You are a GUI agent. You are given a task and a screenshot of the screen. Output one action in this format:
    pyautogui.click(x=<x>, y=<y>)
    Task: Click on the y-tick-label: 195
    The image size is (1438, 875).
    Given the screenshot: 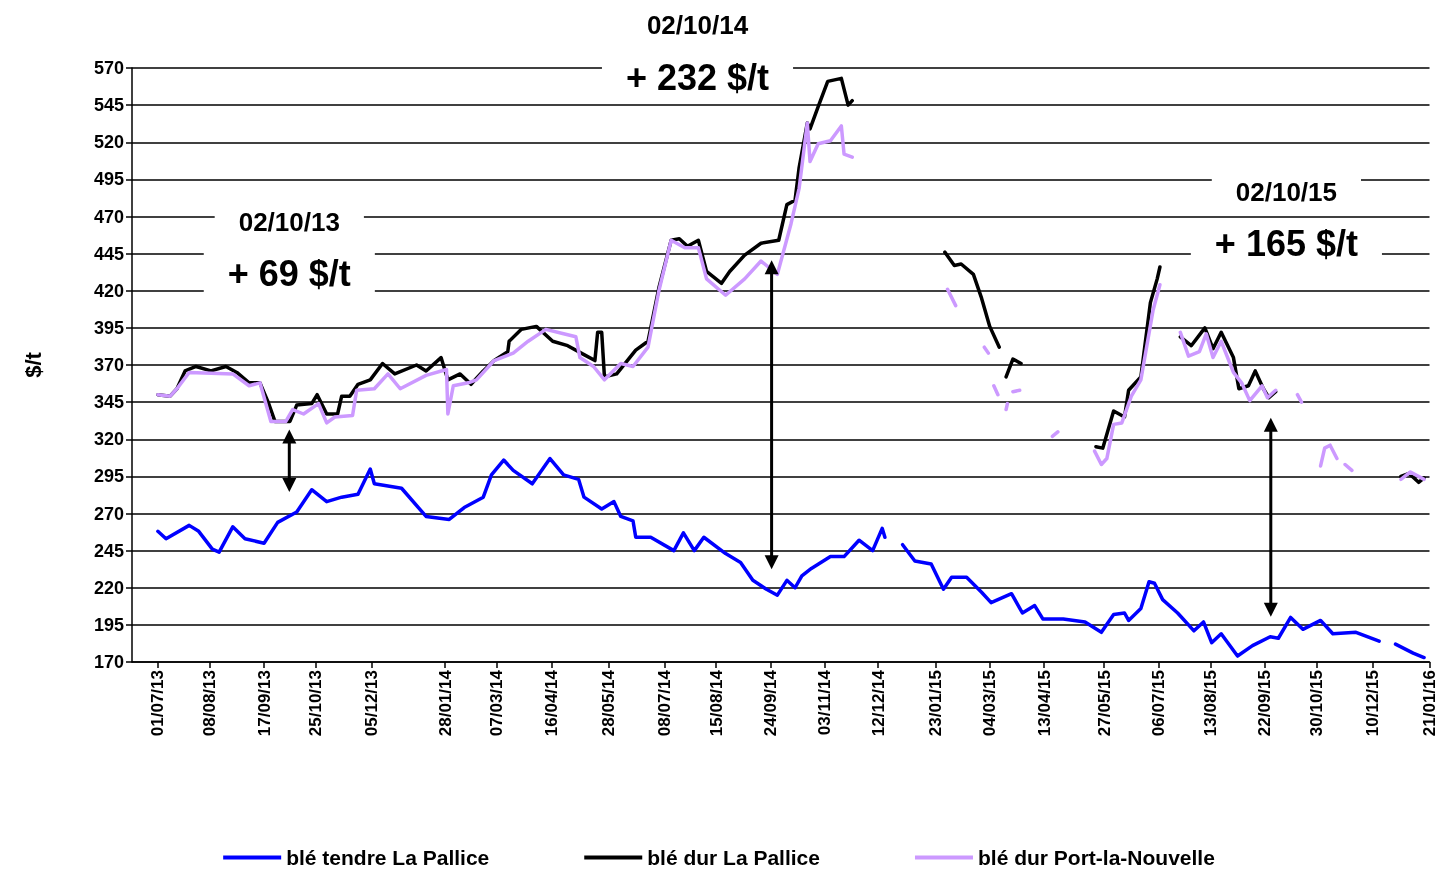 What is the action you would take?
    pyautogui.click(x=108, y=624)
    